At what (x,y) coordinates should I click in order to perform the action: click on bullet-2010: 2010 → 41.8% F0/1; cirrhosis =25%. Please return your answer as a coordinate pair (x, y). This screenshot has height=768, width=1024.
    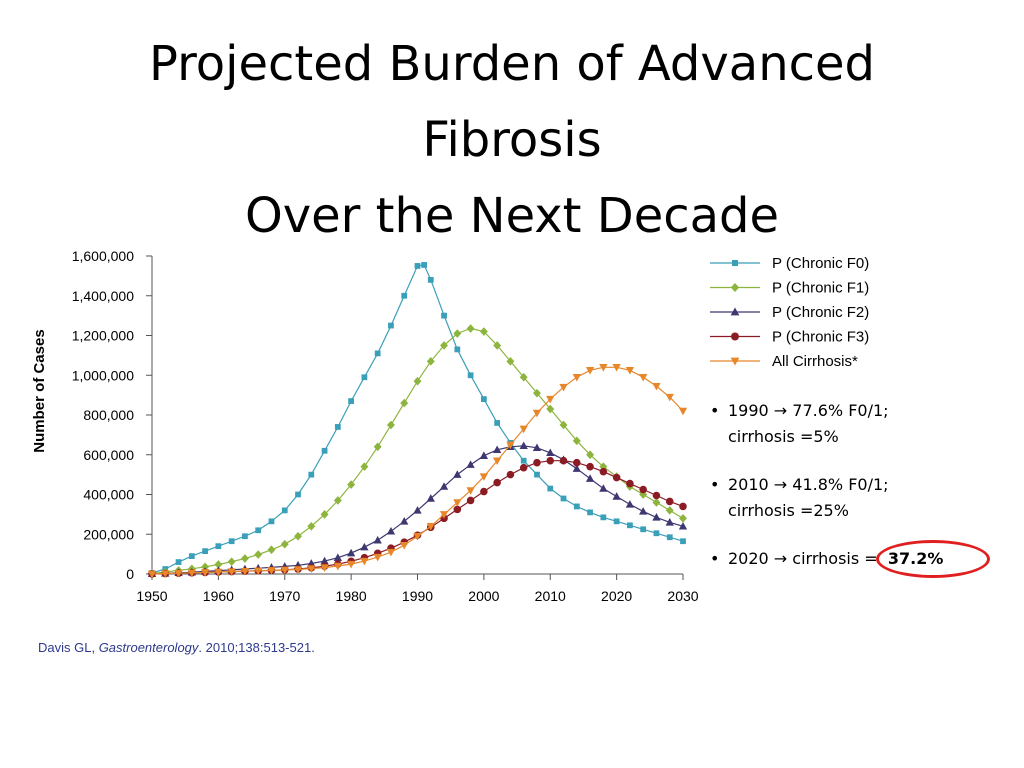
    Looking at the image, I should click on (856, 498).